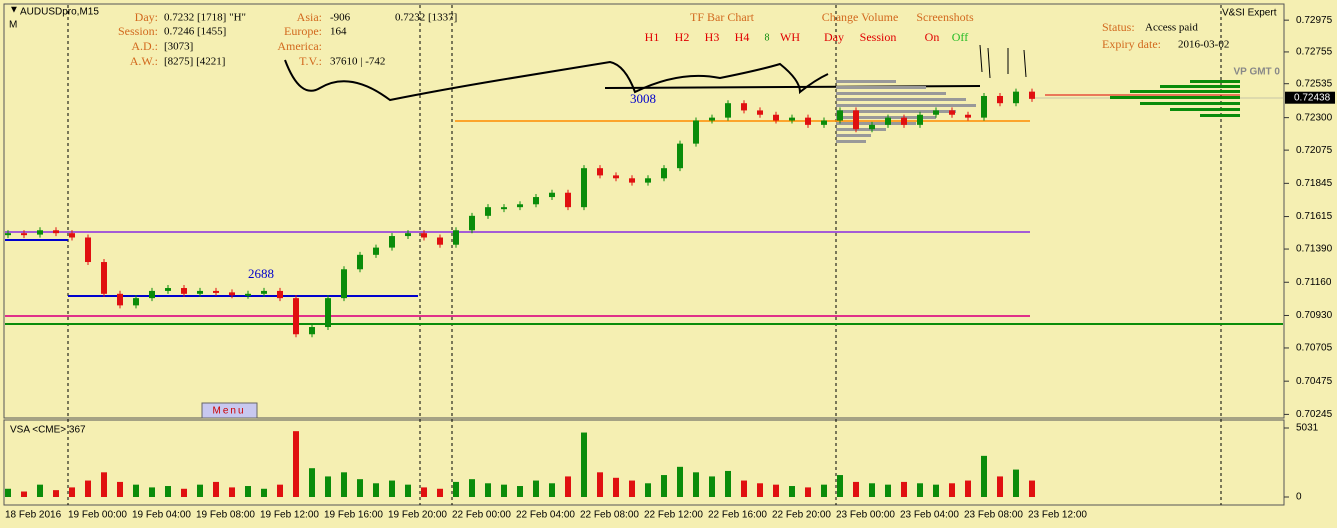  What do you see at coordinates (1118, 27) in the screenshot?
I see `status-label: Status:` at bounding box center [1118, 27].